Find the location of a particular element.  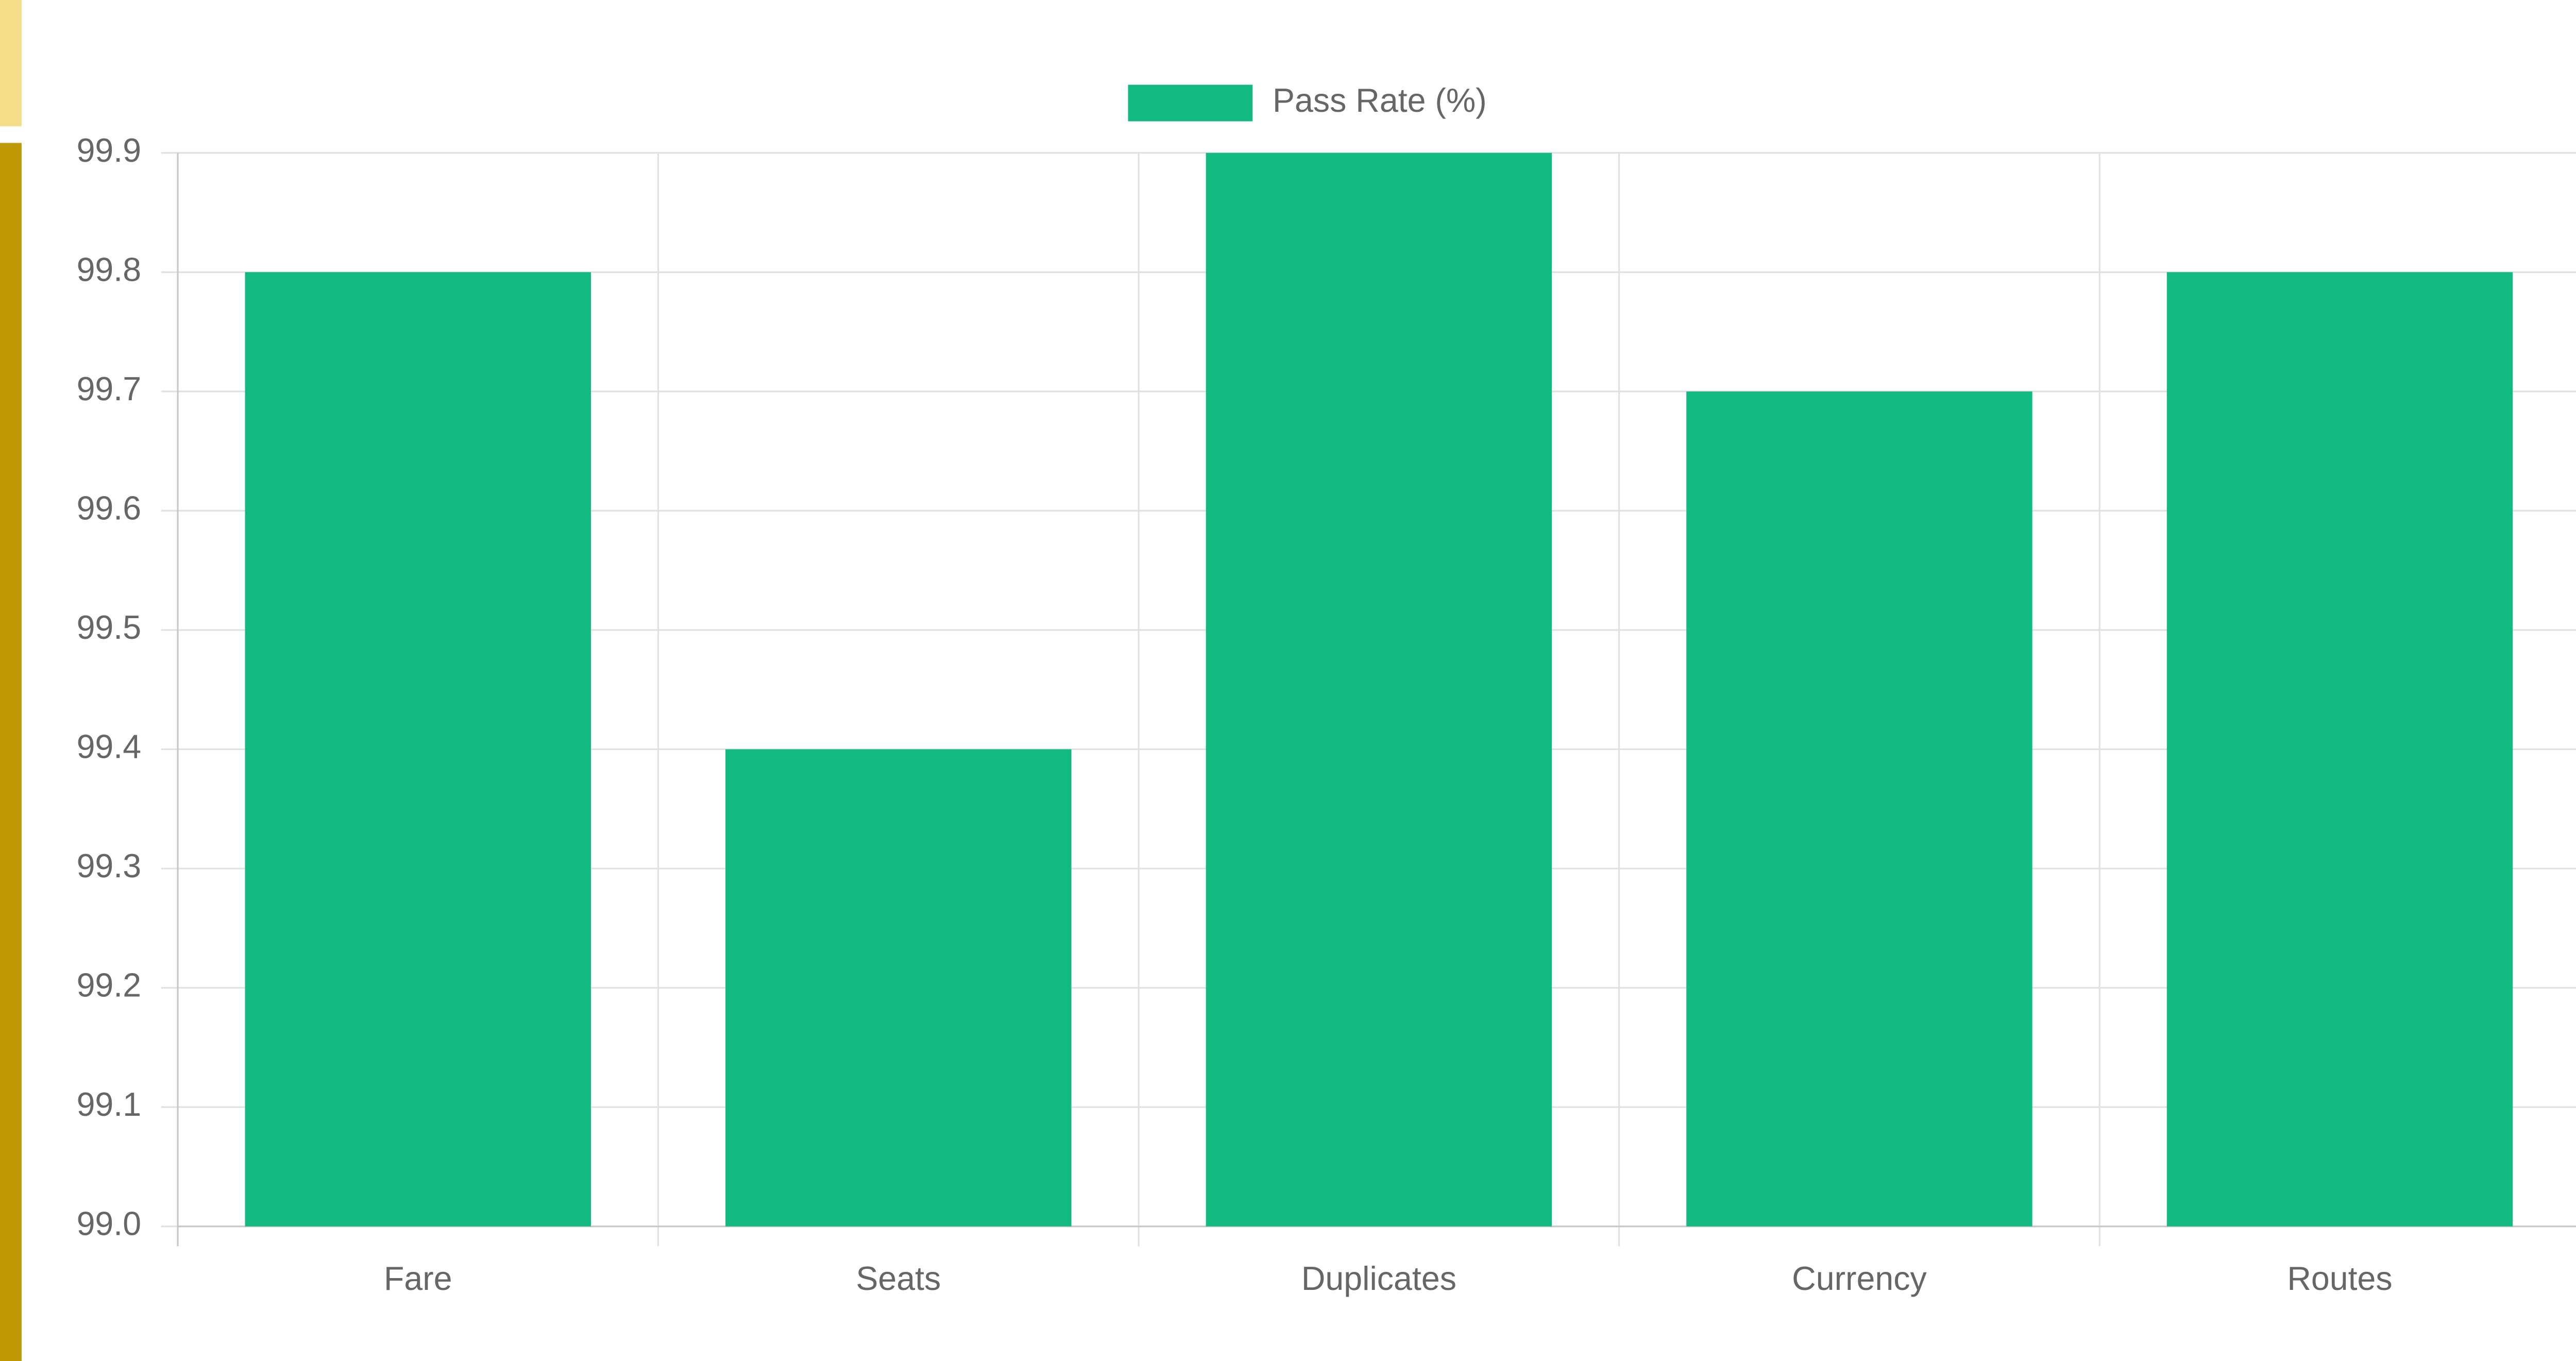

y-tick-label: 99.7 is located at coordinates (109, 388).